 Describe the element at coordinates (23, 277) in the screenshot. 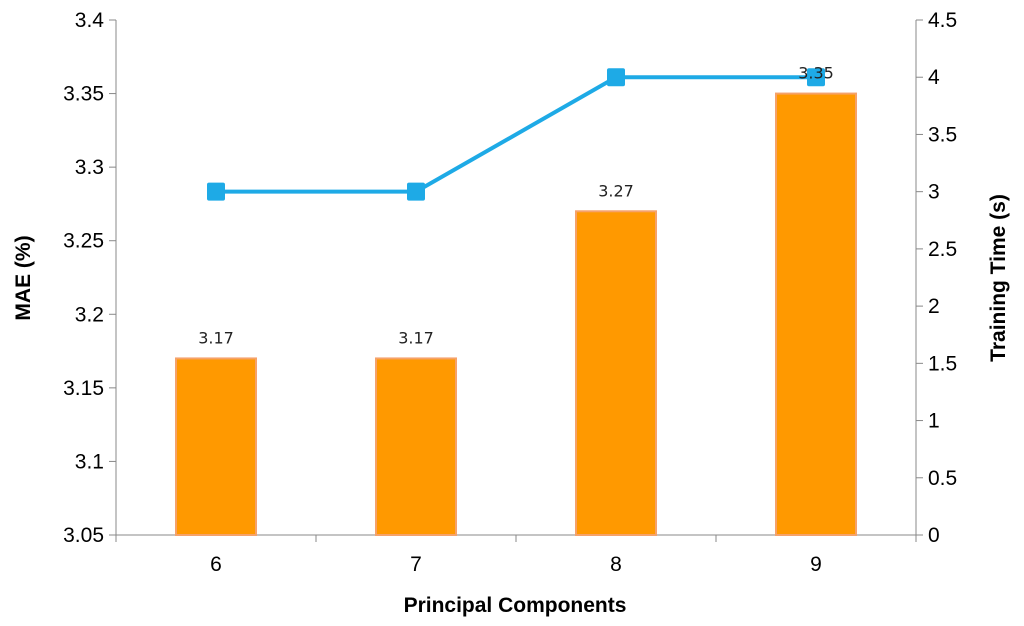

I see `y-axis-title: MAE (%)` at that location.